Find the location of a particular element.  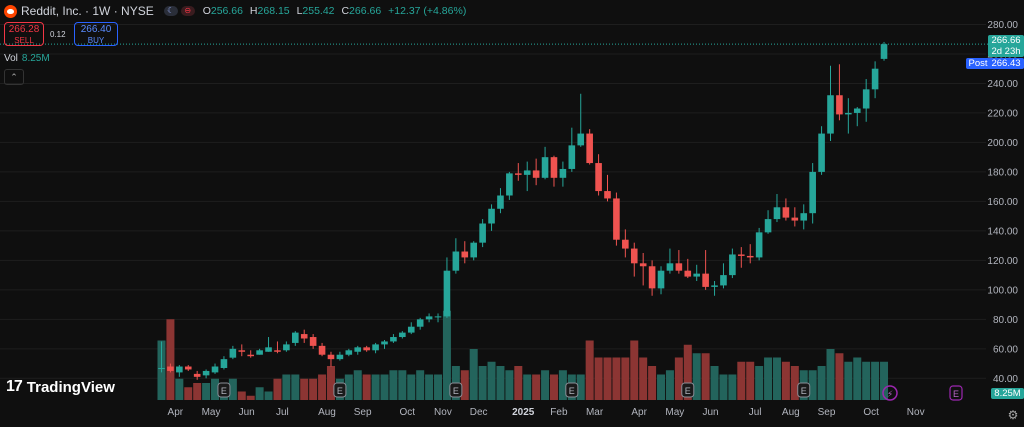

x-tick-label: May is located at coordinates (211, 412).